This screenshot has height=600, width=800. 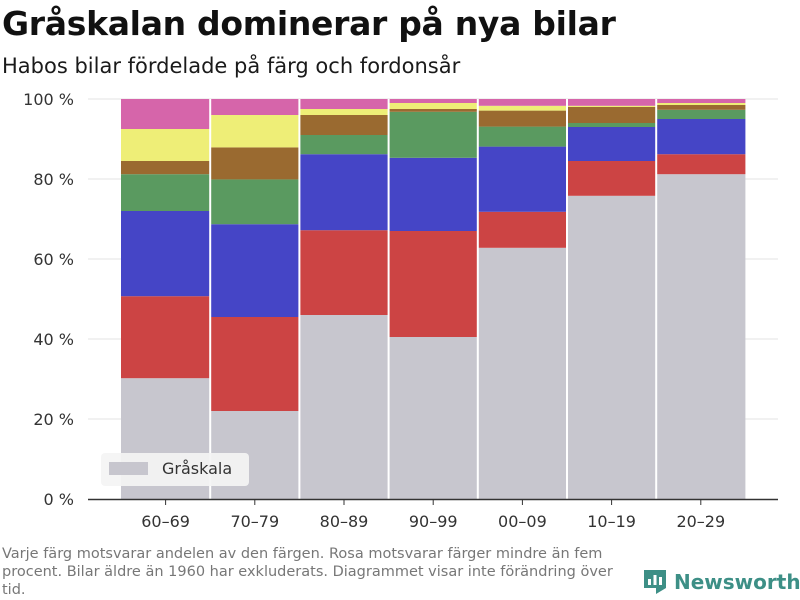 What do you see at coordinates (59, 499) in the screenshot?
I see `y-tick-label: 0 %` at bounding box center [59, 499].